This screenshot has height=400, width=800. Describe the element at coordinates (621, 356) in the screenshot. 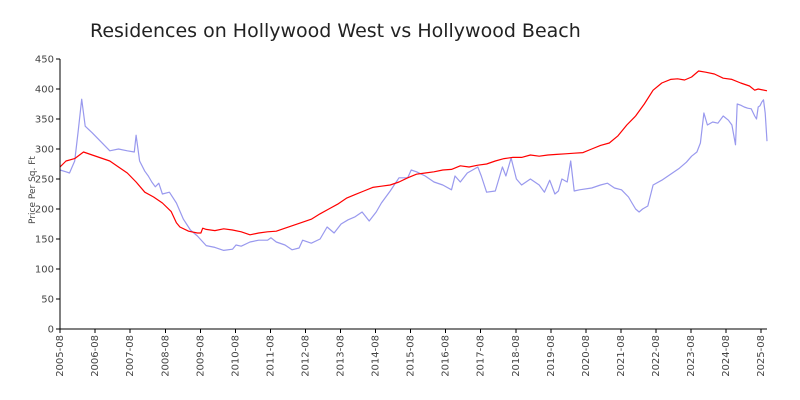

I see `x-tick-label: 2021-08` at that location.